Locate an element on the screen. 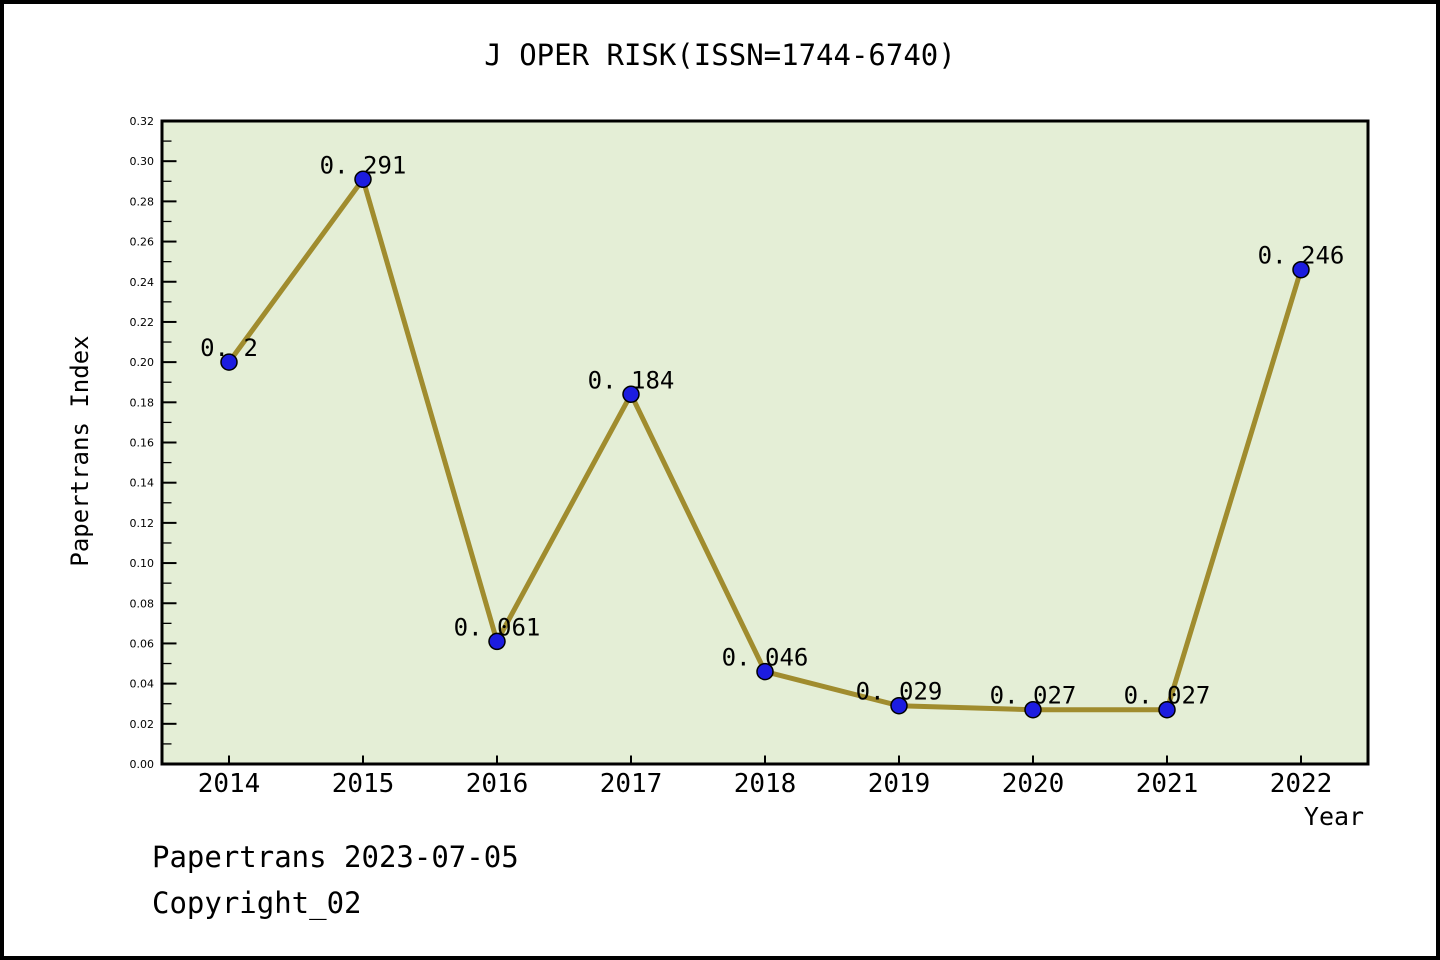  y-tick-label: 0.06 is located at coordinates (142, 643).